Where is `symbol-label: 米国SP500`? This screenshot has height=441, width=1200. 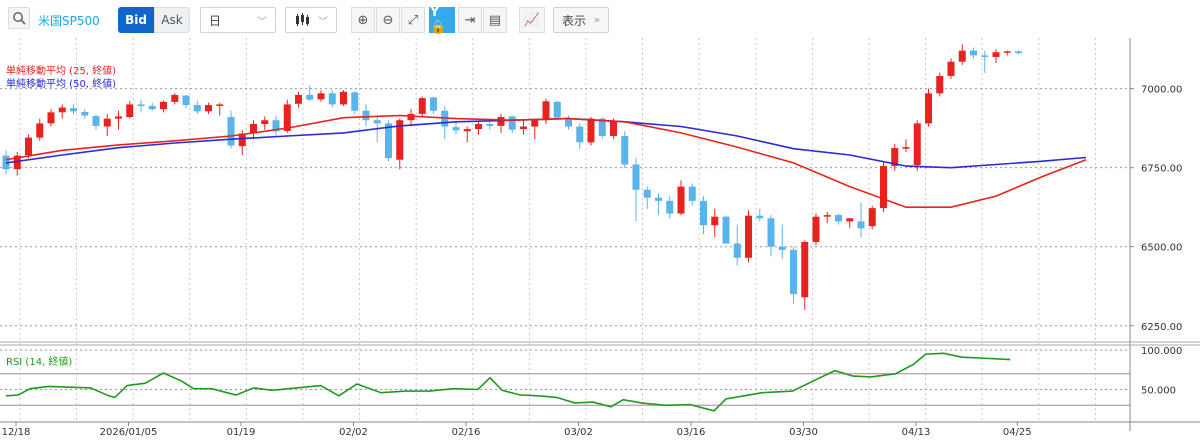 symbol-label: 米国SP500 is located at coordinates (69, 20).